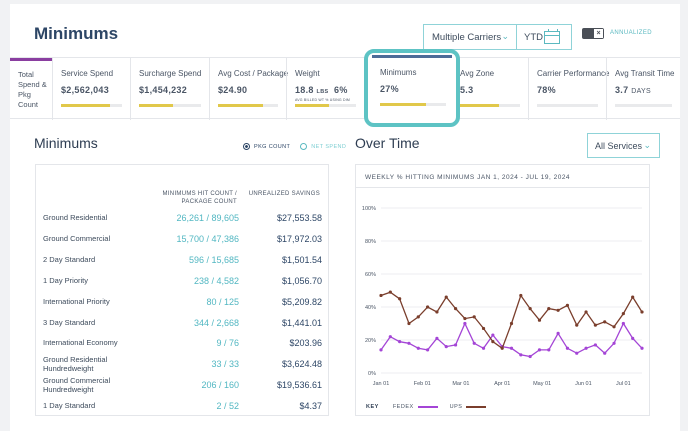 This screenshot has width=688, height=431. Describe the element at coordinates (412, 56) in the screenshot. I see `active-indicator` at that location.